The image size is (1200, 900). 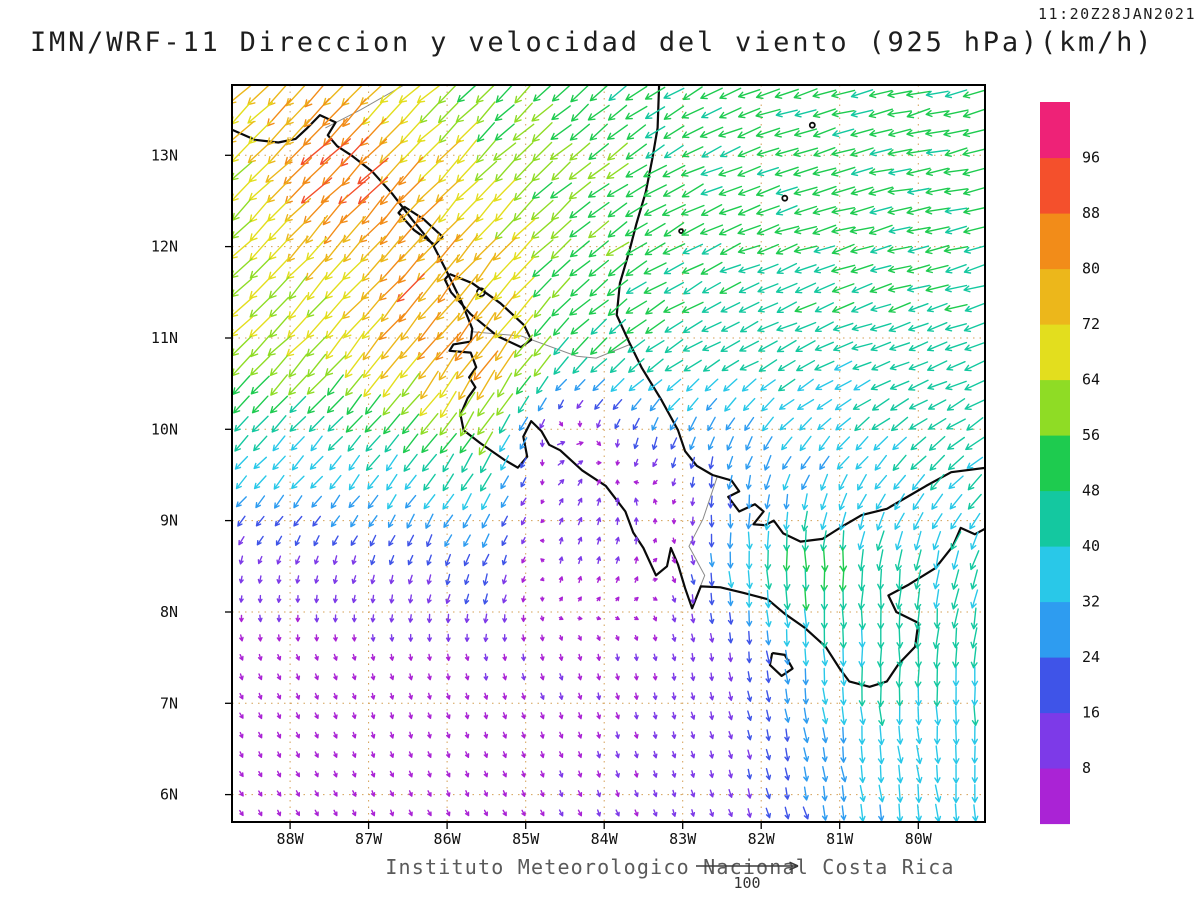 I want to click on lat-tick-label: 12N, so click(x=164, y=247).